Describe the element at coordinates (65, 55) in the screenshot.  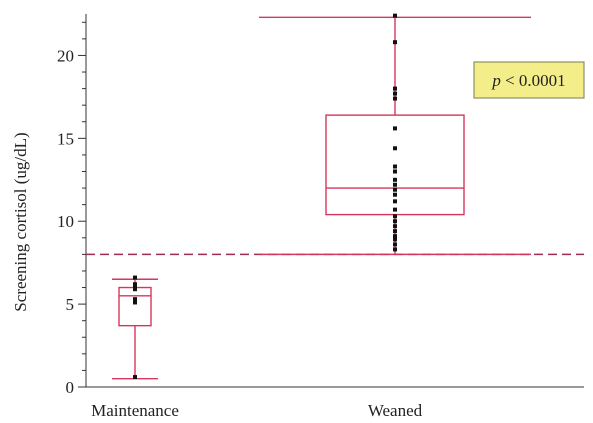
I see `y-tick-label: 20` at that location.